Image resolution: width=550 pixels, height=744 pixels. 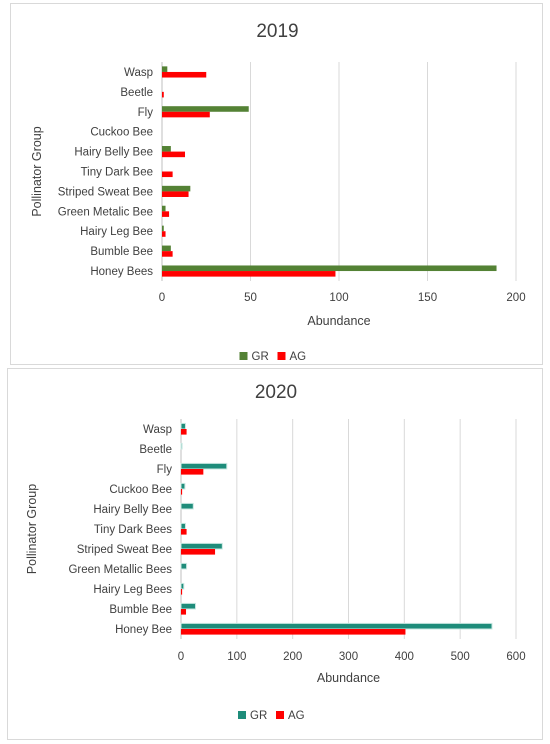 I want to click on x-tick-label: 50, so click(x=250, y=298).